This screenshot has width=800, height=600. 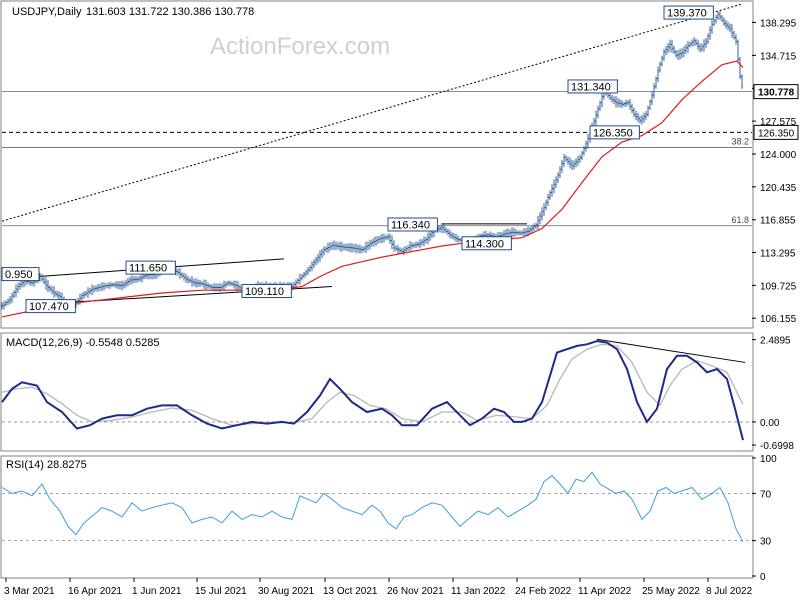 I want to click on rsi-axis-label: 100, so click(x=768, y=459).